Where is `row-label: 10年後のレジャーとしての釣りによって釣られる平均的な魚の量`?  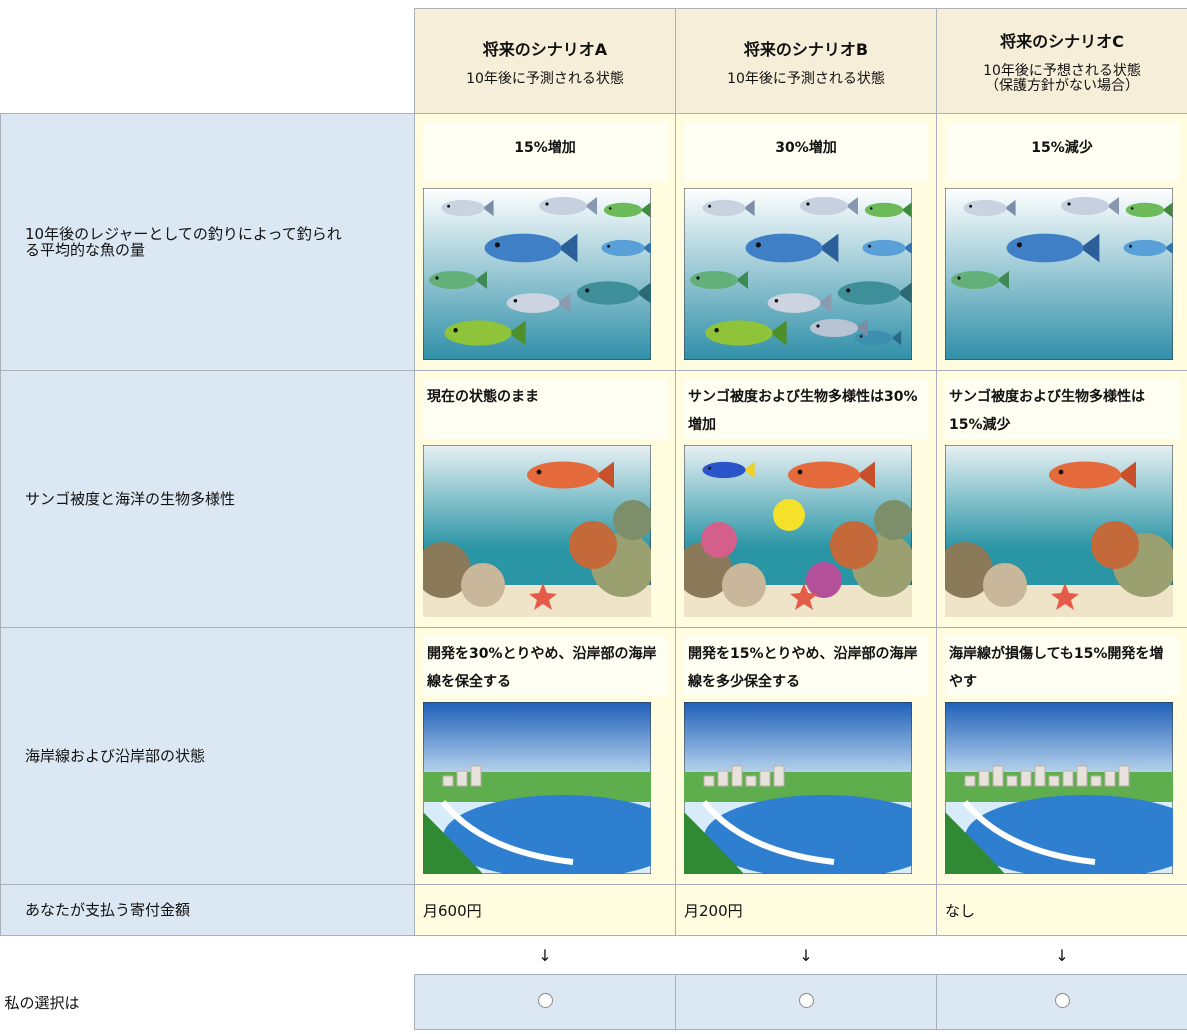
row-label: 10年後のレジャーとしての釣りによって釣られる平均的な魚の量 is located at coordinates (207, 242).